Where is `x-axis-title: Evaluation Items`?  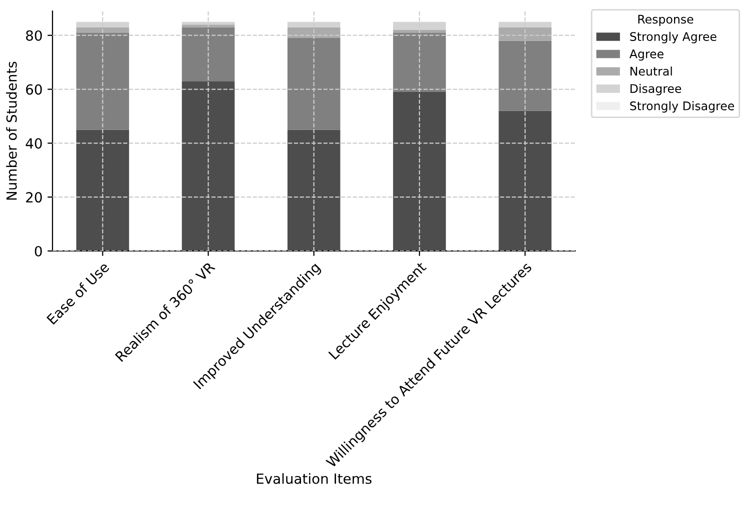 x-axis-title: Evaluation Items is located at coordinates (314, 478).